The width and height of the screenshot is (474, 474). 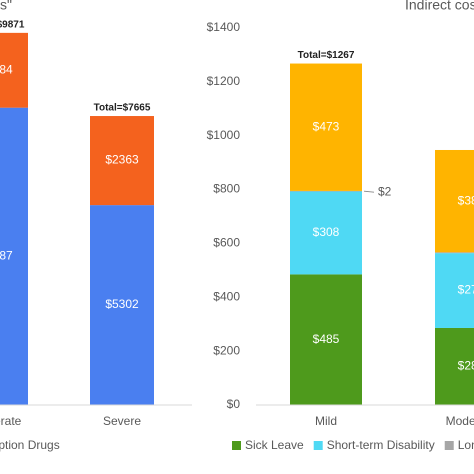 I want to click on legend-label: Short-term Disability, so click(x=381, y=445).